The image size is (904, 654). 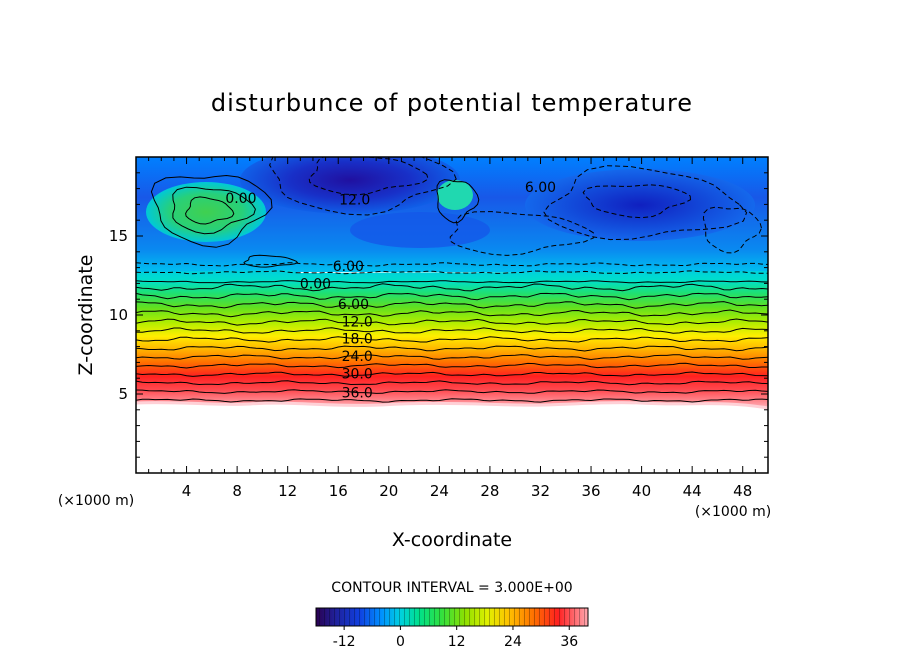 I want to click on warm-anomaly, so click(x=206, y=212).